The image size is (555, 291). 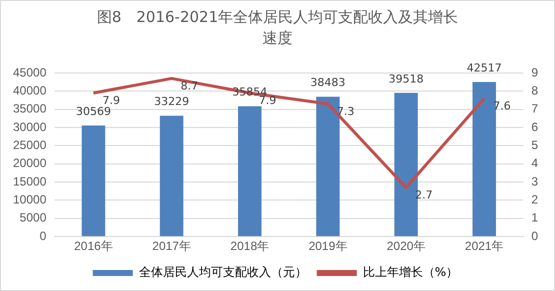 What do you see at coordinates (534, 145) in the screenshot?
I see `y2-tick-label: 5` at bounding box center [534, 145].